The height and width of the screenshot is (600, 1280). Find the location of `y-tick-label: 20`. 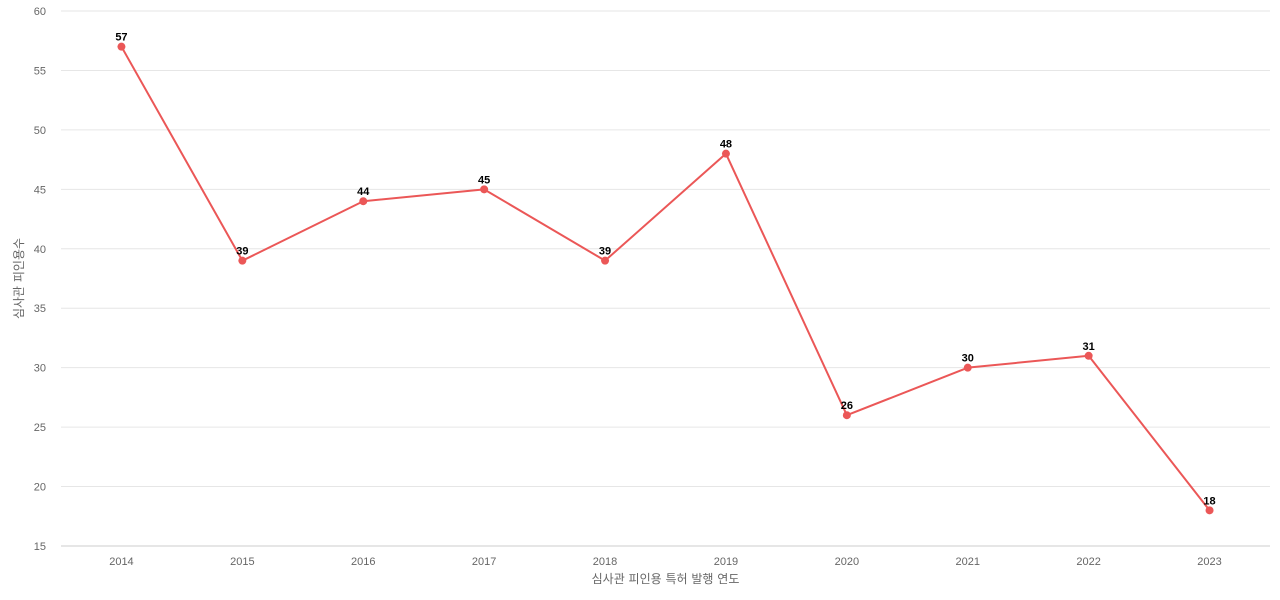

y-tick-label: 20 is located at coordinates (40, 488).